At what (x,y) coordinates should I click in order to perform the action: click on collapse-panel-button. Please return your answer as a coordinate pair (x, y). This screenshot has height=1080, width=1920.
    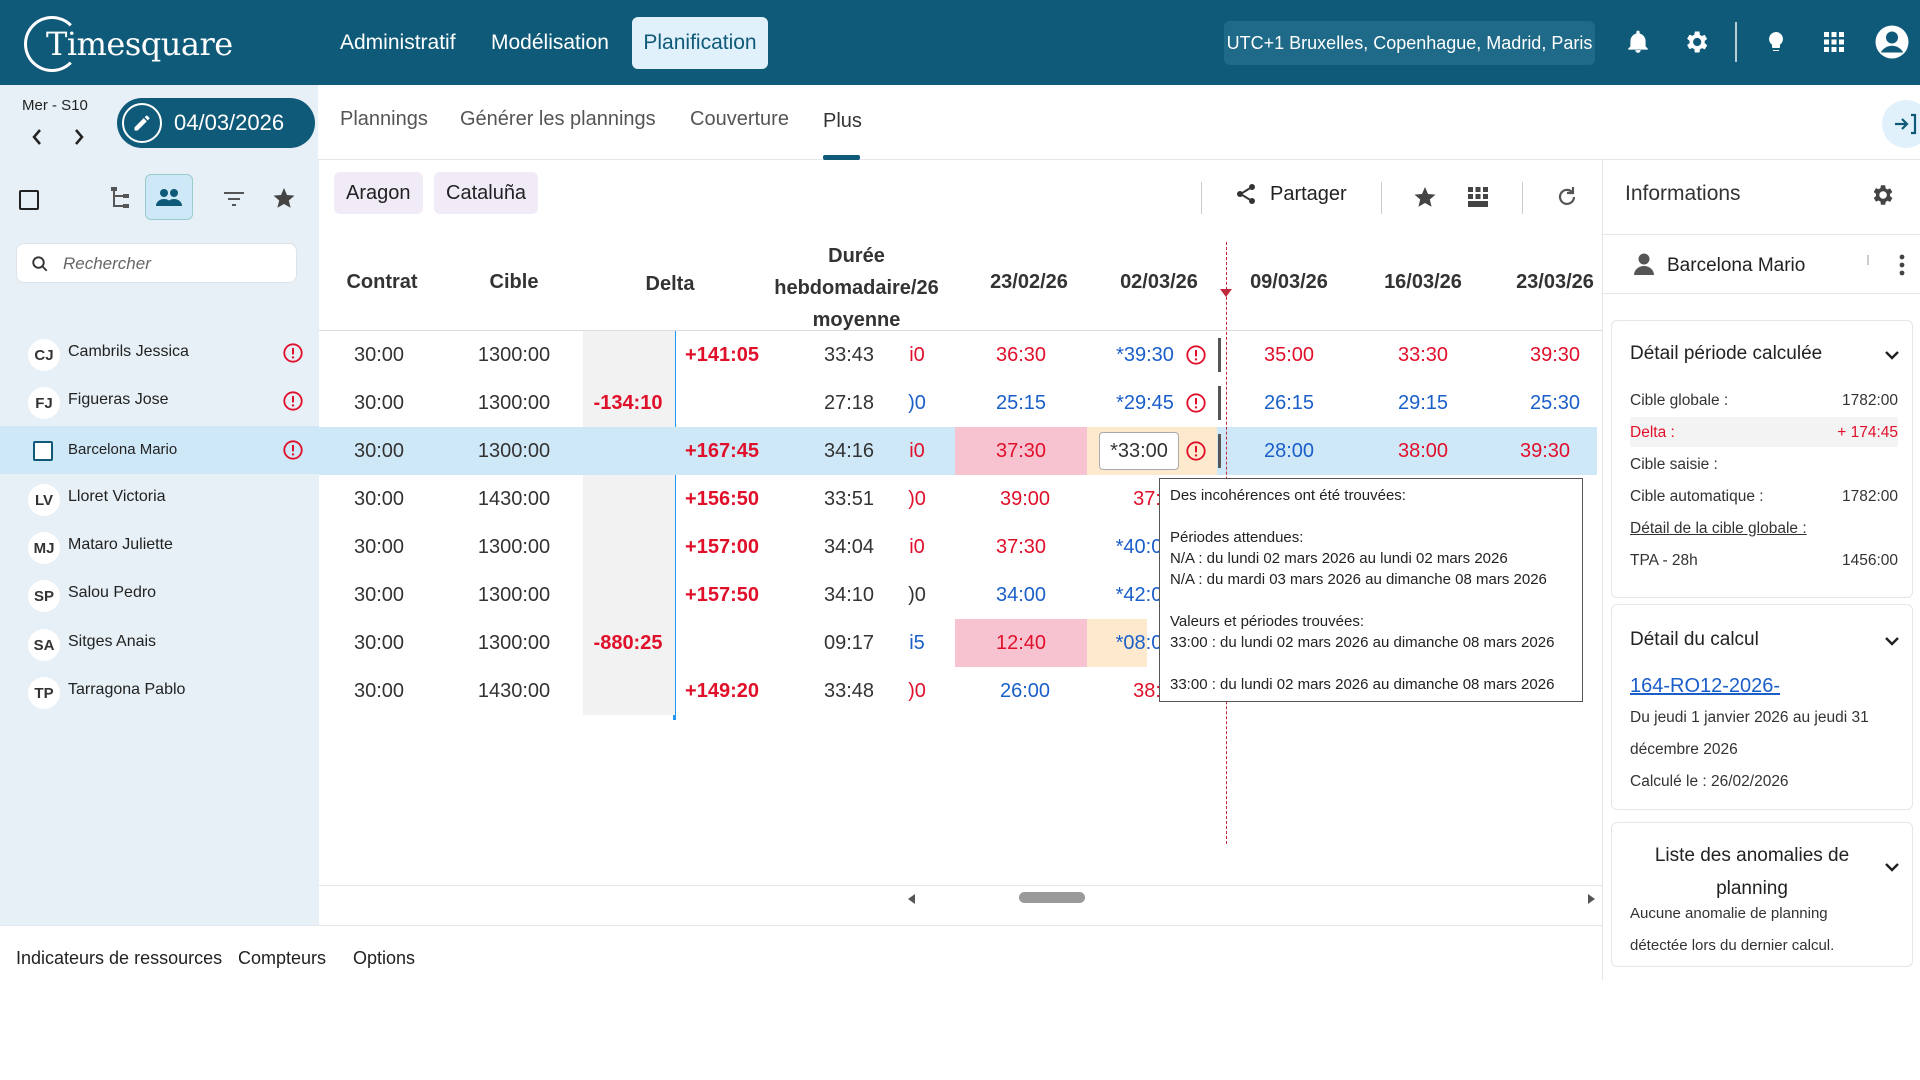
    Looking at the image, I should click on (1901, 124).